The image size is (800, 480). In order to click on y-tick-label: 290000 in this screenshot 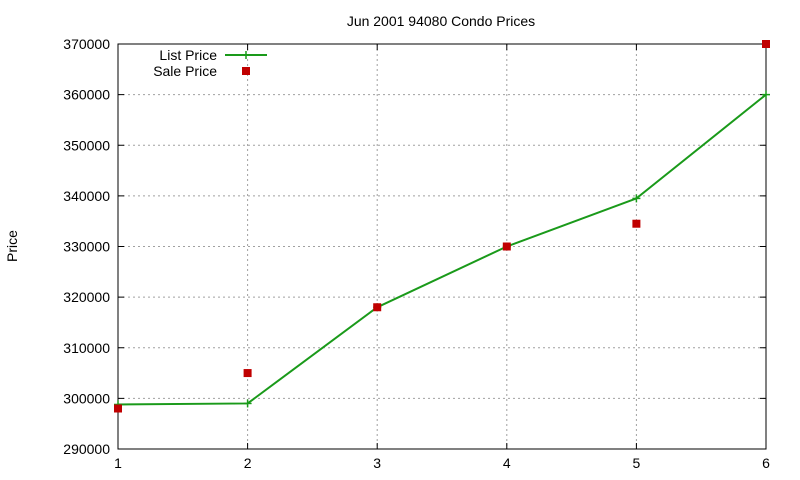, I will do `click(86, 449)`.